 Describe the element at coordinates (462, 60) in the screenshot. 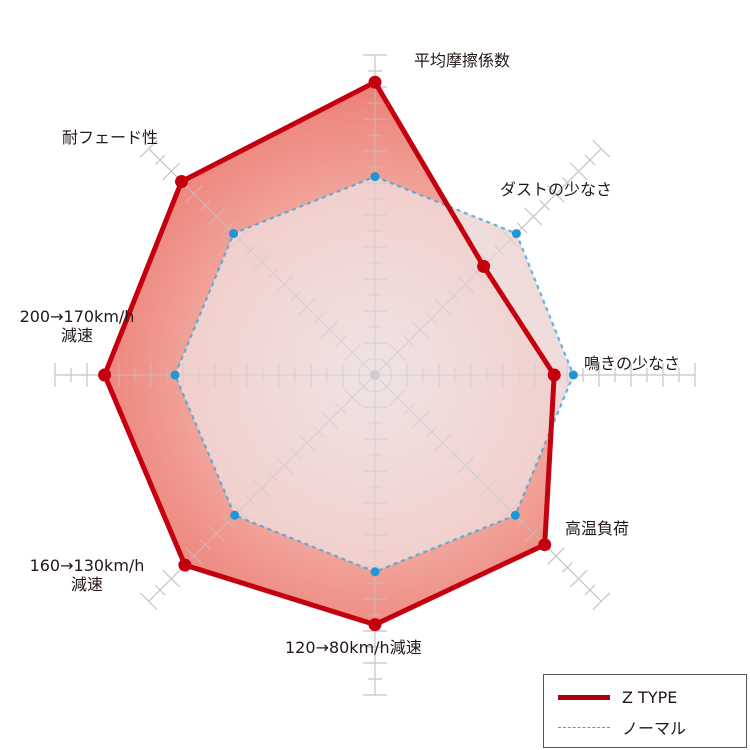

I see `axis-label-friction: 平均摩擦係数` at that location.